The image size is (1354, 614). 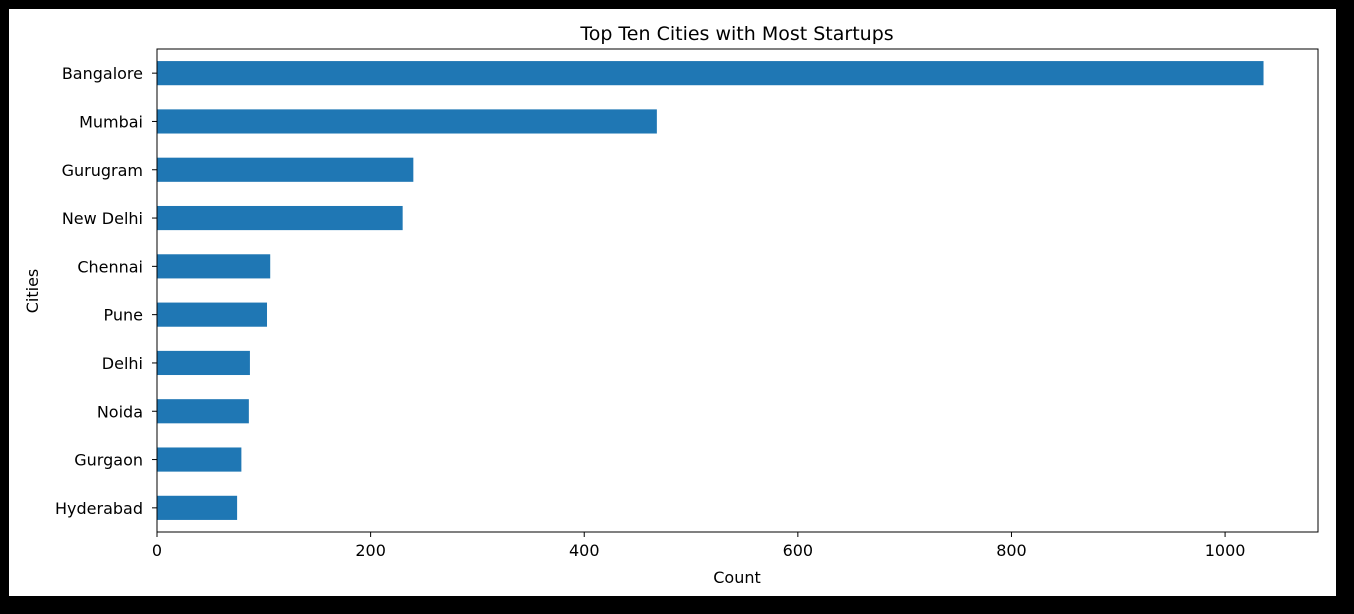 I want to click on y-tick-label: Gurgaon, so click(x=108, y=460).